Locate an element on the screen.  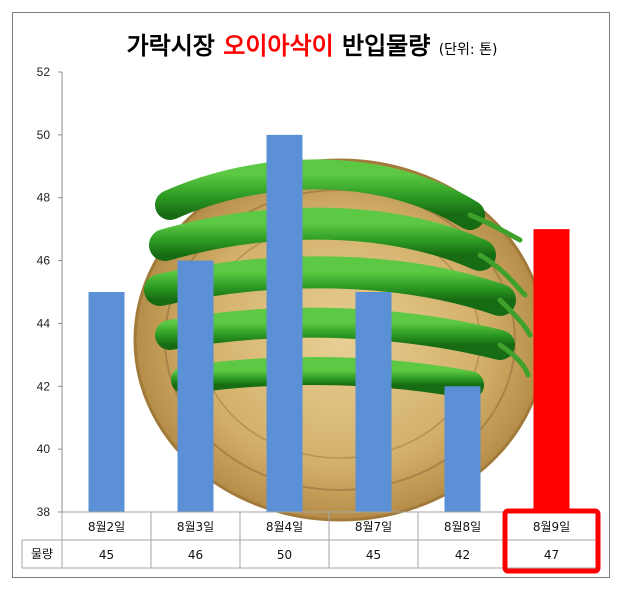
chart-title: 가락시장 오이아삭이 반입물량 (단위: 톤) is located at coordinates (312, 43).